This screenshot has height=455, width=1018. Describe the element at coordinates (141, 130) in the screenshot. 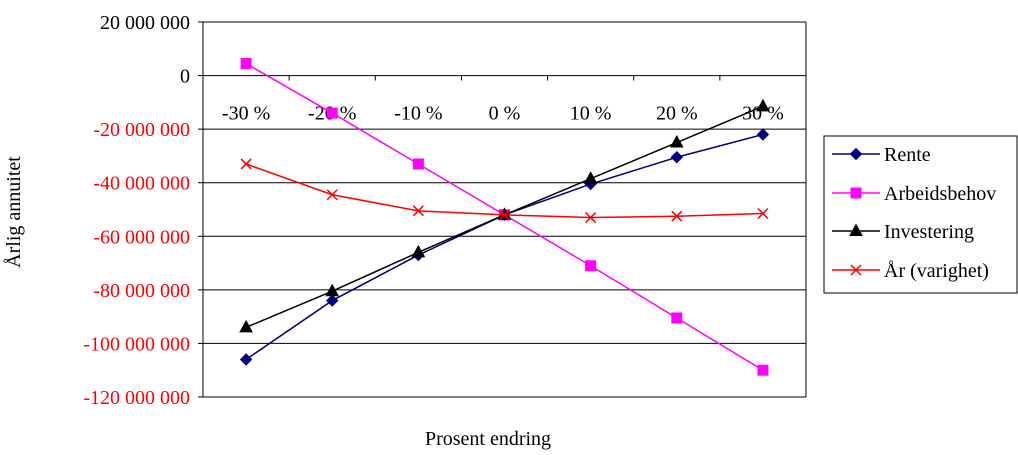

I see `y-tick-label: -20 000 000` at that location.